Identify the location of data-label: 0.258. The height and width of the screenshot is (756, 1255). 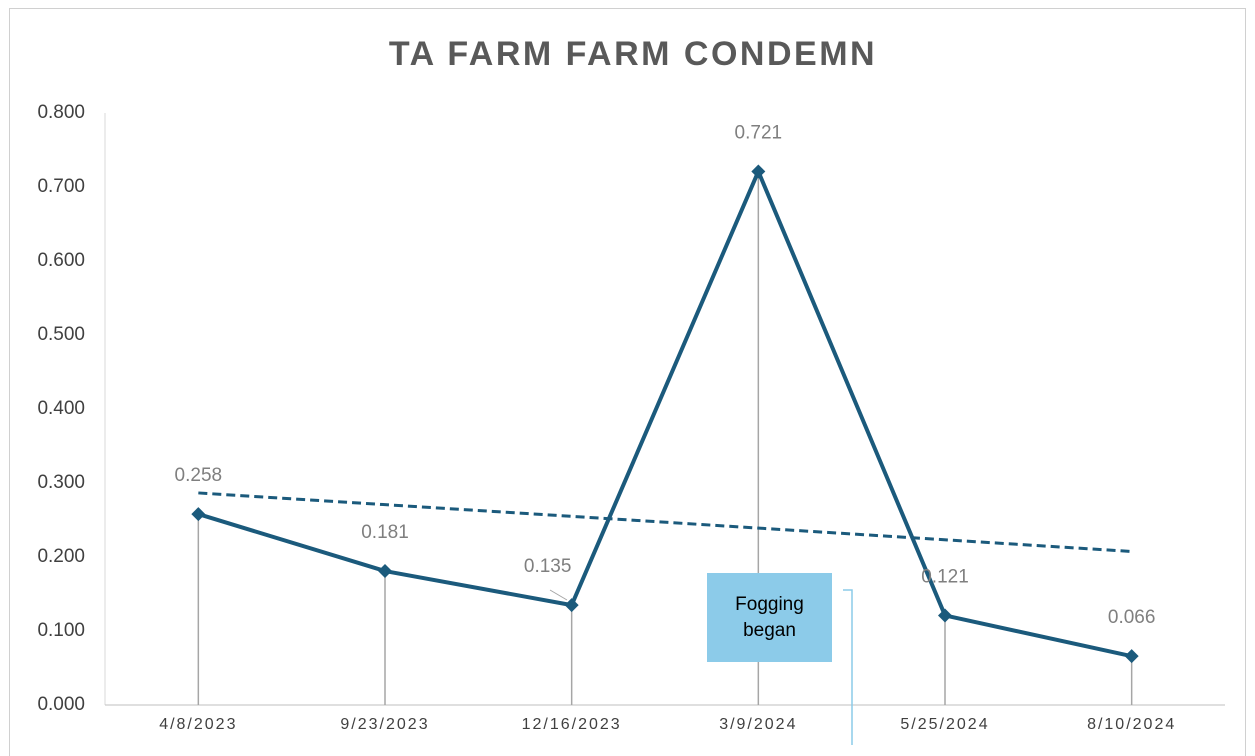
(199, 475).